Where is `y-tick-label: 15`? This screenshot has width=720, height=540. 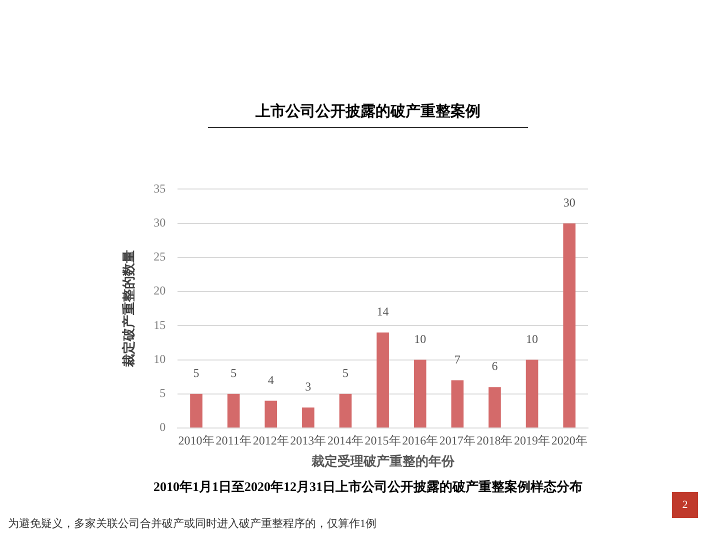 y-tick-label: 15 is located at coordinates (160, 325).